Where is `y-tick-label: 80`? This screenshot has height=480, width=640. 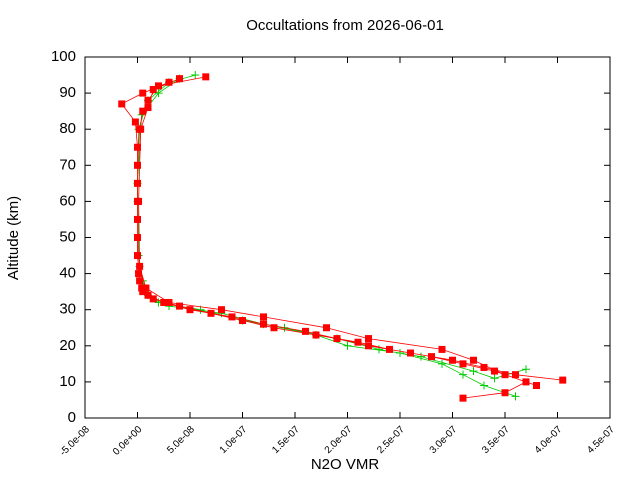 y-tick-label: 80 is located at coordinates (67, 128).